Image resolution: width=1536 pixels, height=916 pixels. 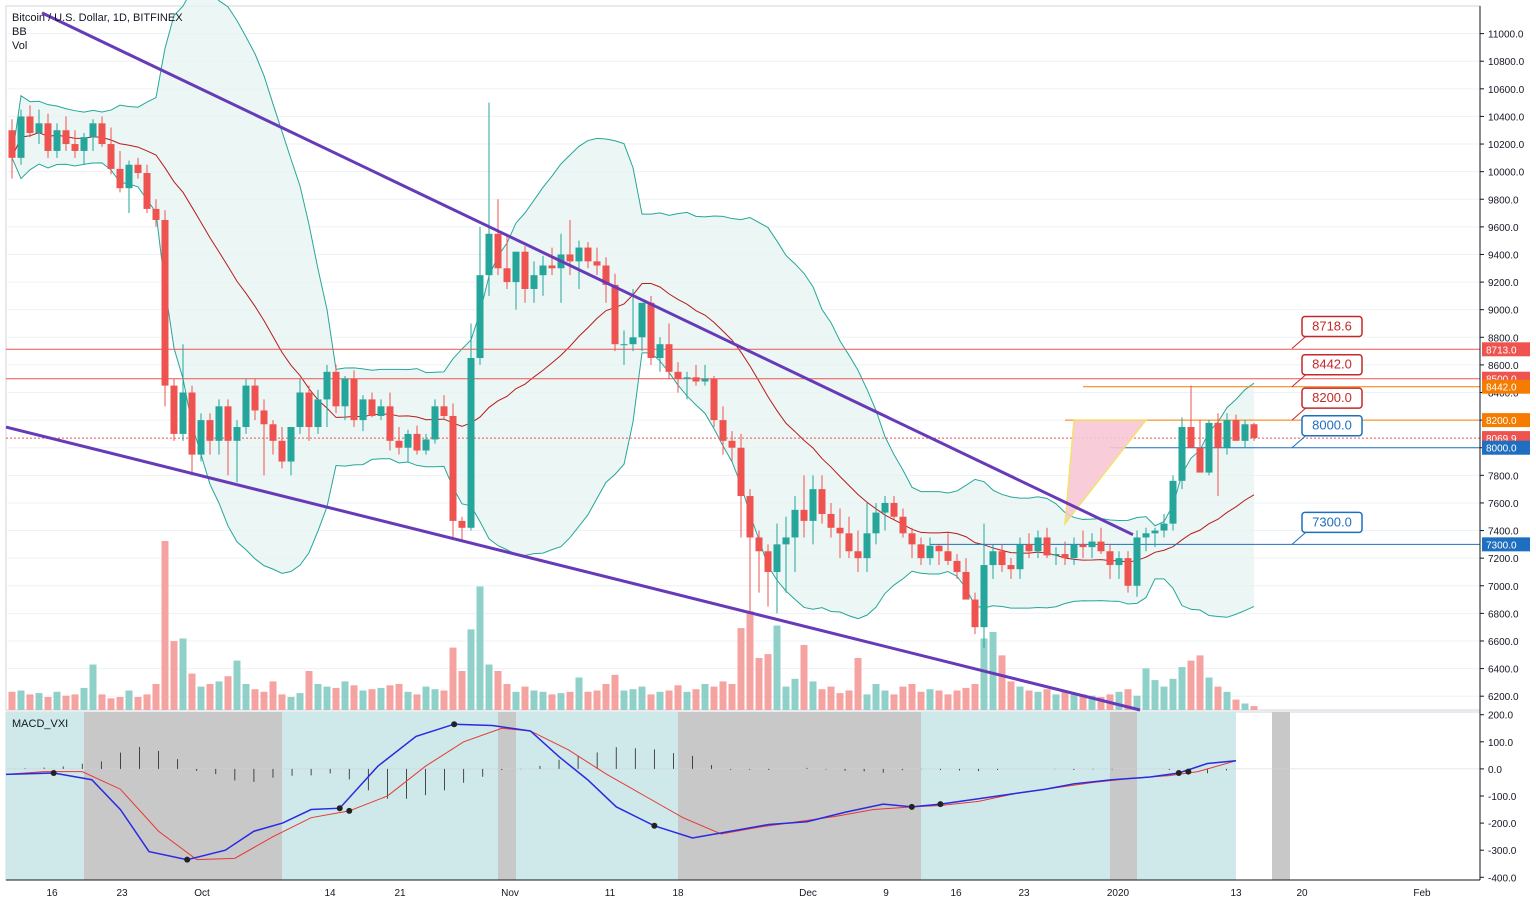 What do you see at coordinates (1502, 824) in the screenshot?
I see `macd-tick-label: -200.0` at bounding box center [1502, 824].